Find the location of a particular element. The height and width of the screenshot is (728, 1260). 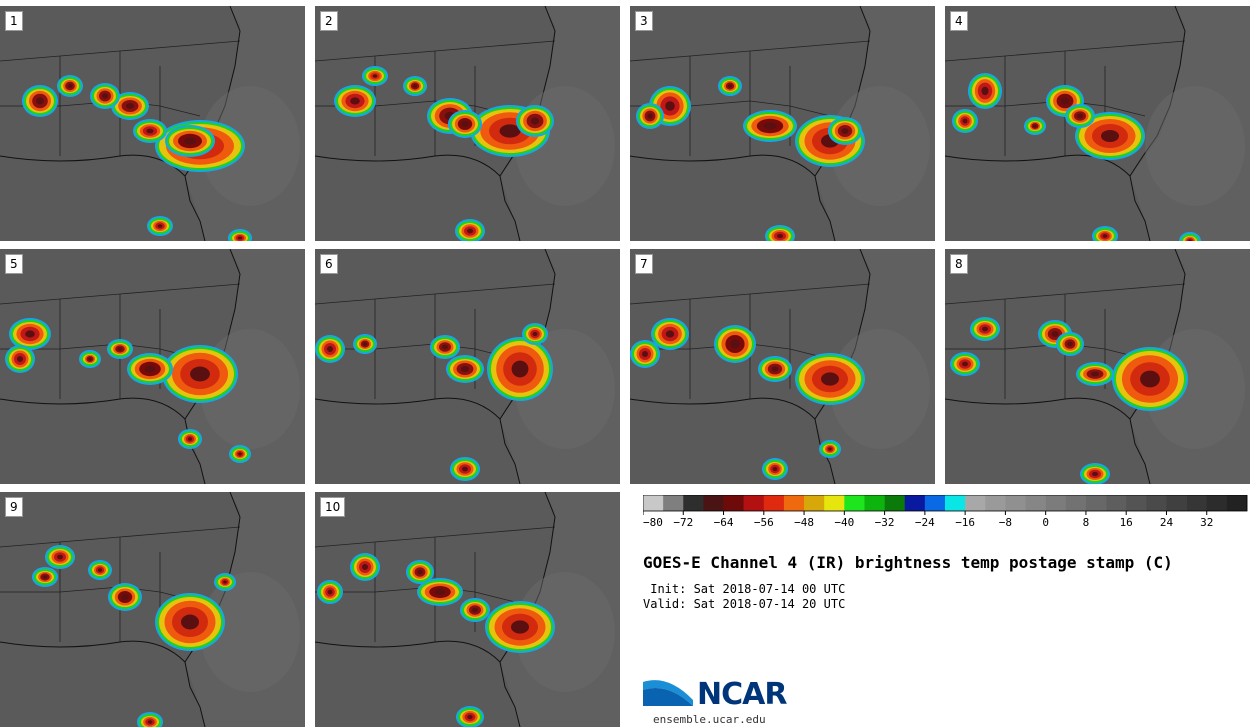

colorbar-tick-label: −16 is located at coordinates (965, 522).